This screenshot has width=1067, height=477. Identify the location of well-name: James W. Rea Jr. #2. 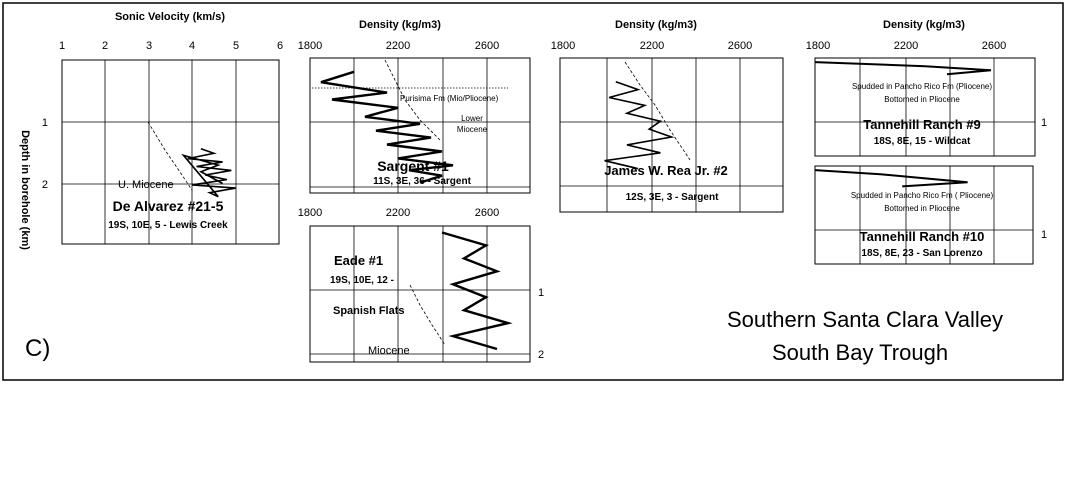
(666, 170).